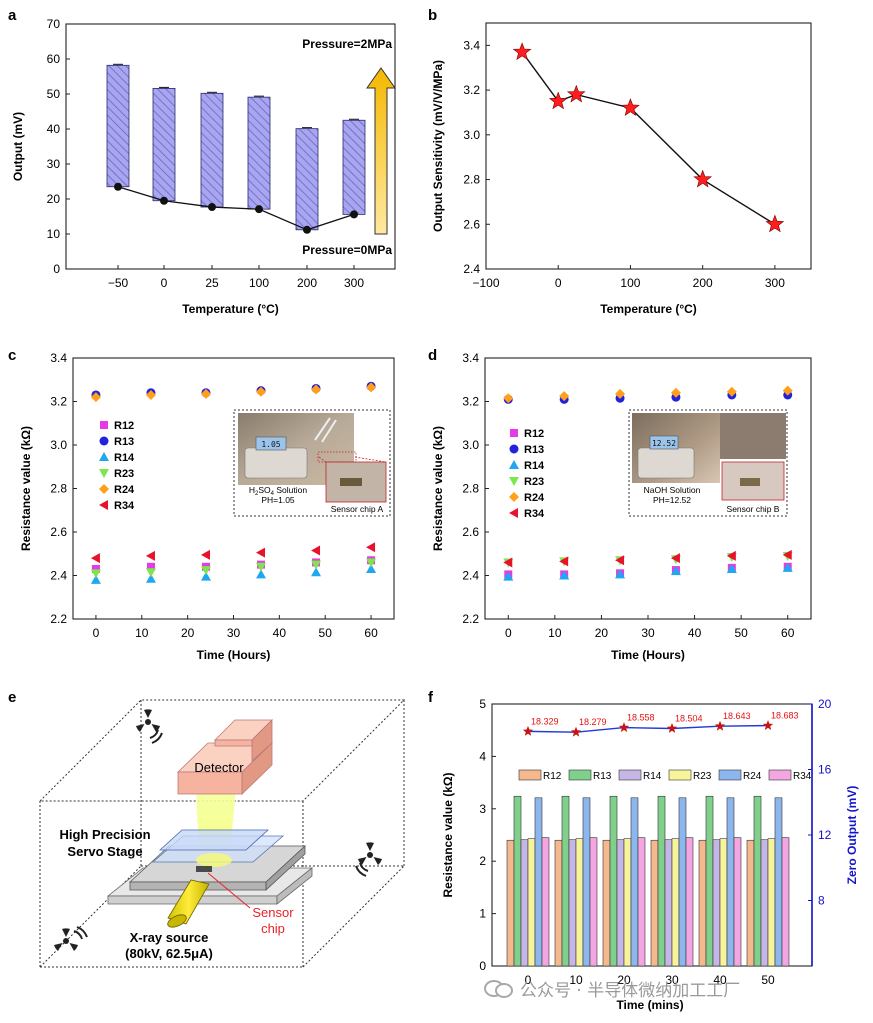 The width and height of the screenshot is (873, 1023). I want to click on zero-output-label: 18.558, so click(641, 718).